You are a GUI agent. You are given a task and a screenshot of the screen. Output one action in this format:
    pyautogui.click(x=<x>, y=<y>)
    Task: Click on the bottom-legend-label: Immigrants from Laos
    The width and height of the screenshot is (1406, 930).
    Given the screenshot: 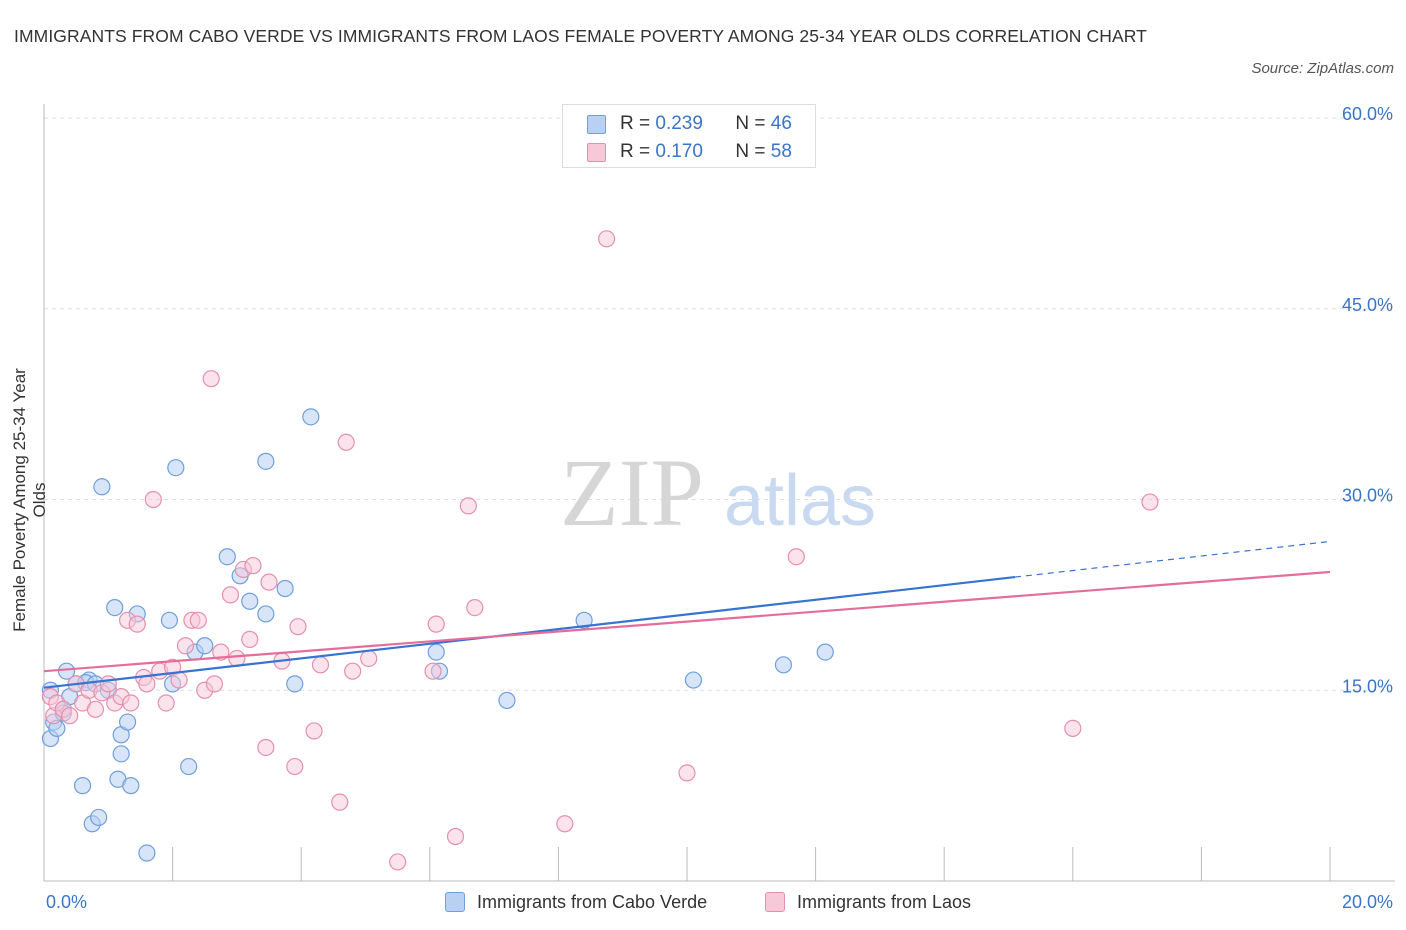 What is the action you would take?
    pyautogui.click(x=884, y=901)
    